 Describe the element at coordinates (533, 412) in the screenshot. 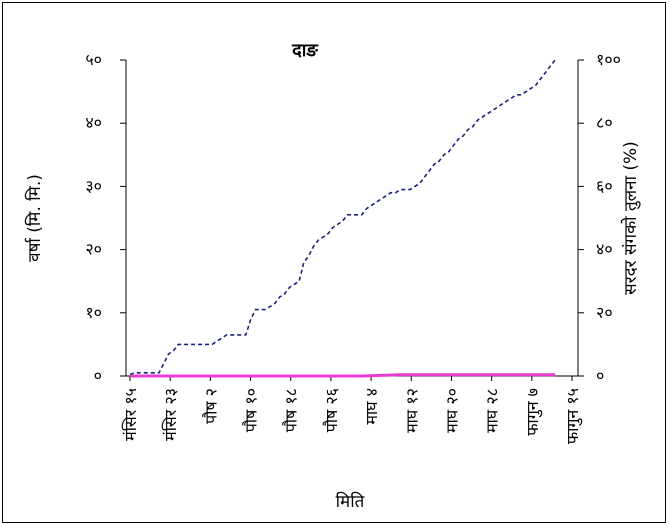

I see `x-tick-label: फागुन ७` at that location.